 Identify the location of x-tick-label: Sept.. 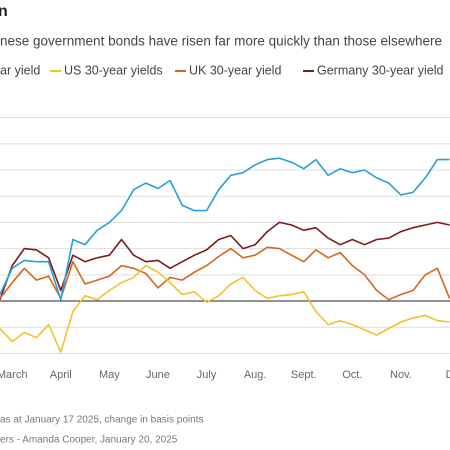
(304, 375).